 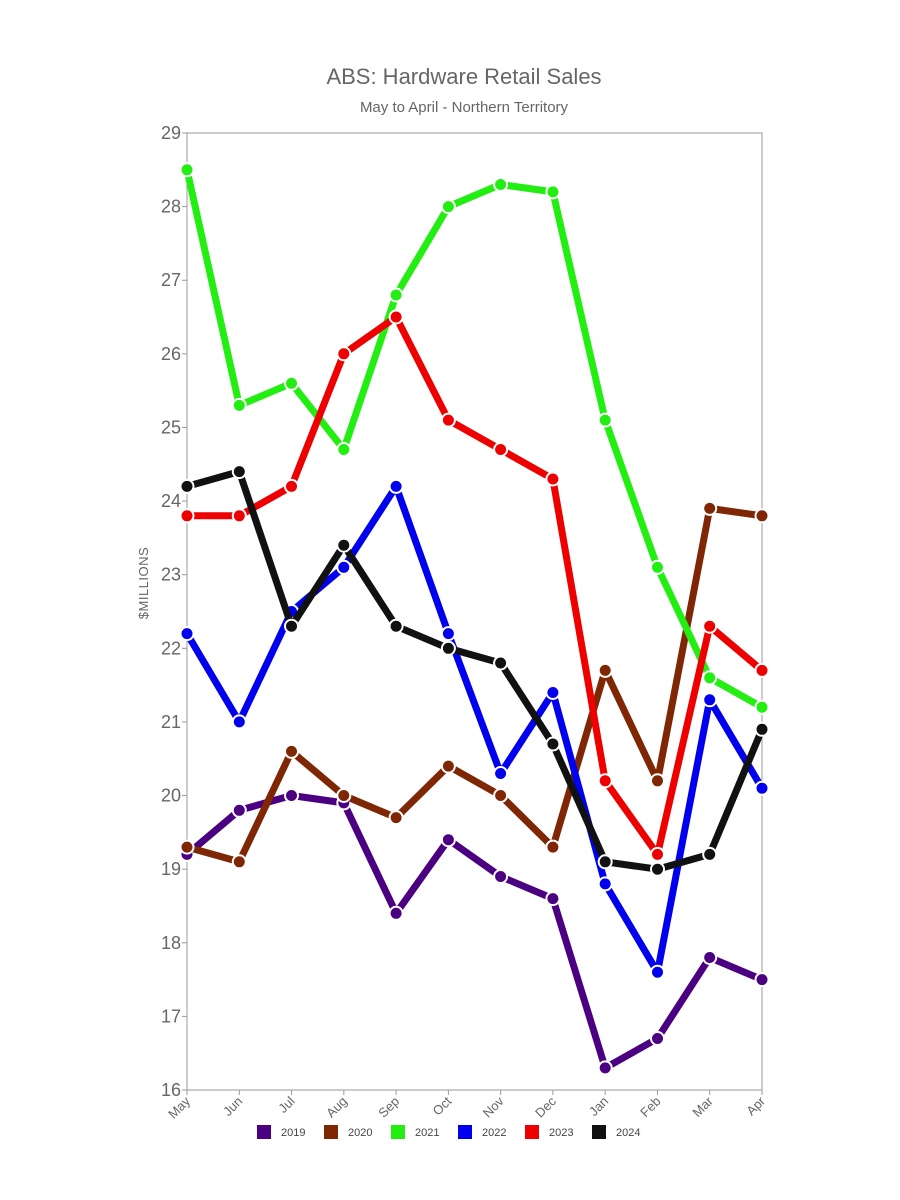 What do you see at coordinates (463, 76) in the screenshot?
I see `chart-title: ABS: Hardware Retail Sales` at bounding box center [463, 76].